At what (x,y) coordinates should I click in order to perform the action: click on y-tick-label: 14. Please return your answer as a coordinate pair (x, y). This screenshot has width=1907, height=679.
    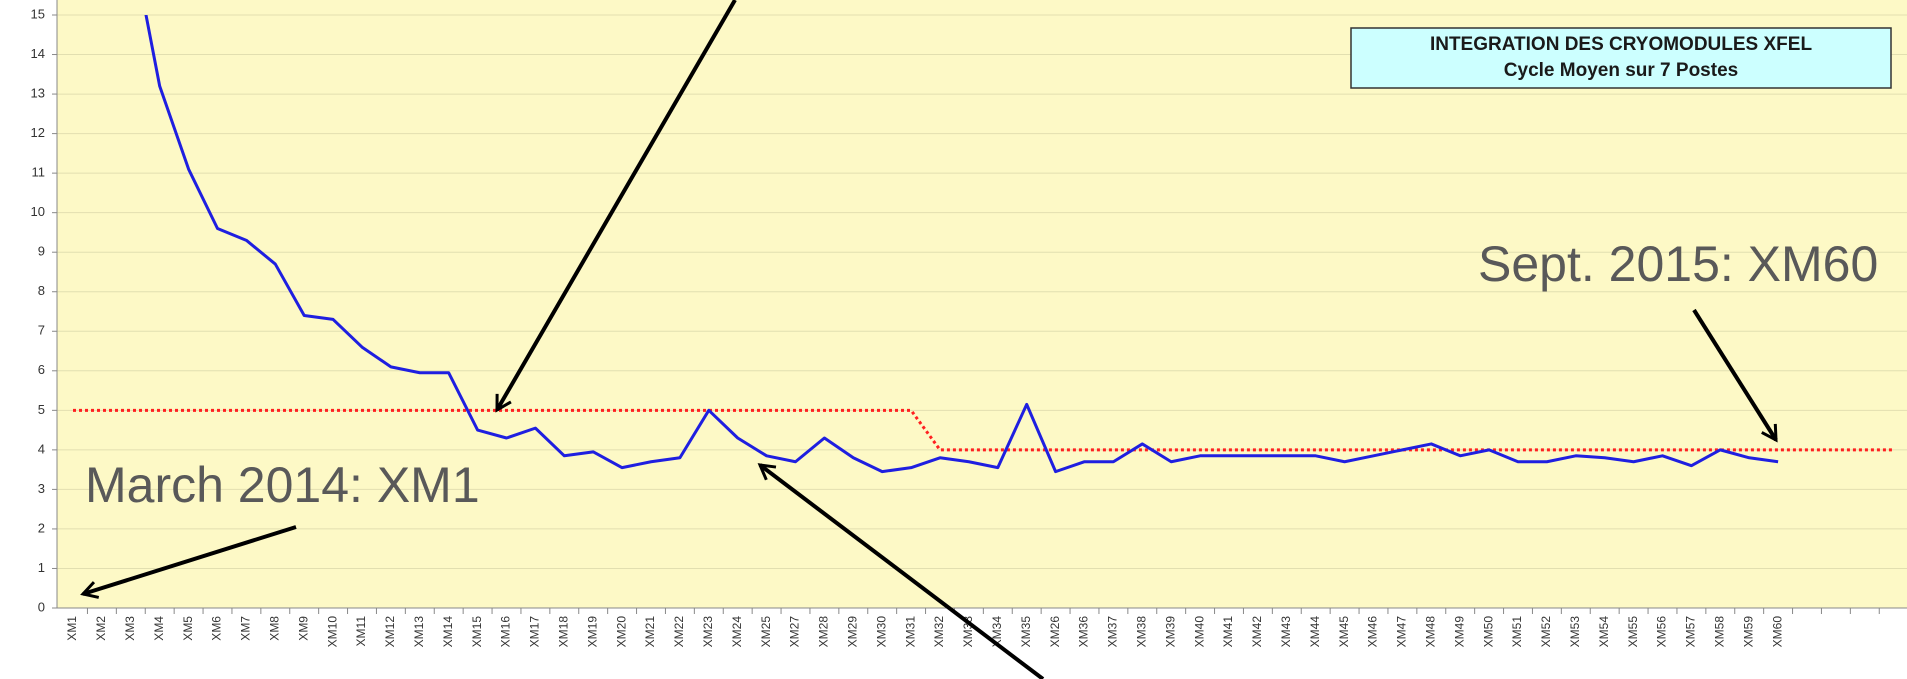
    Looking at the image, I should click on (38, 53).